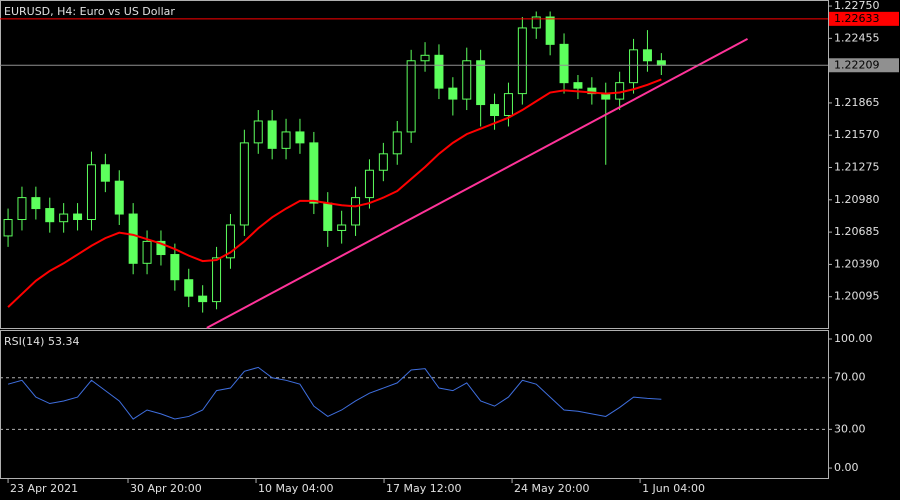 This screenshot has height=500, width=900. Describe the element at coordinates (857, 37) in the screenshot. I see `y-tick-label: 1.22455` at that location.